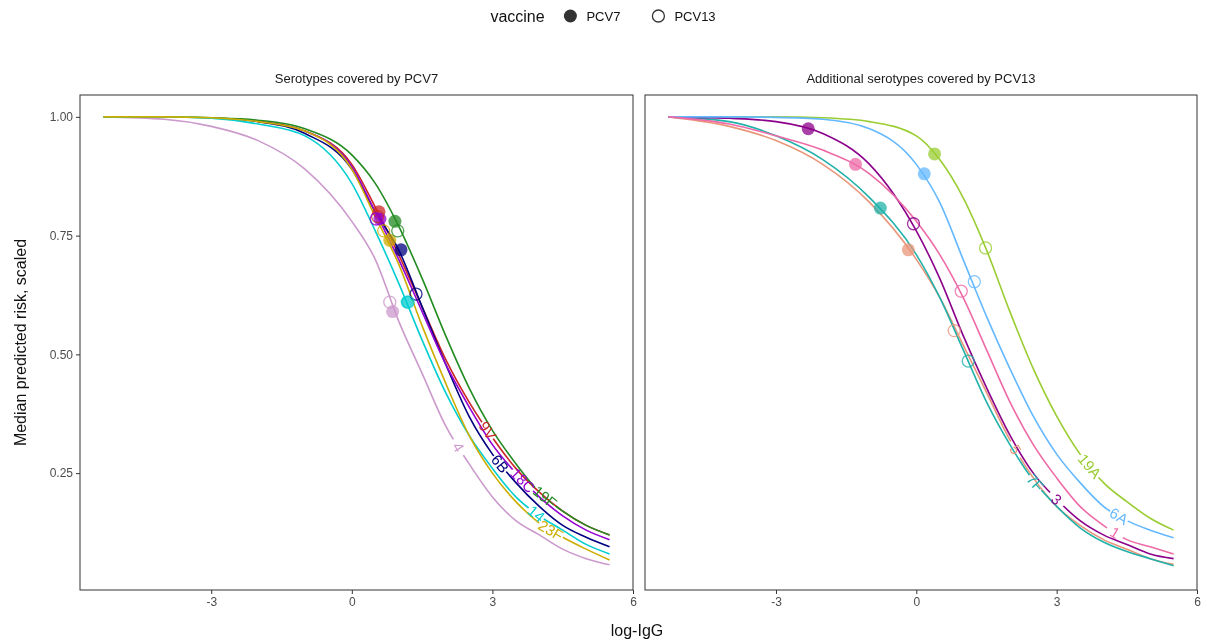 This screenshot has width=1207, height=643. I want to click on chart-title: Additional serotypes covered by PCV13, so click(921, 78).